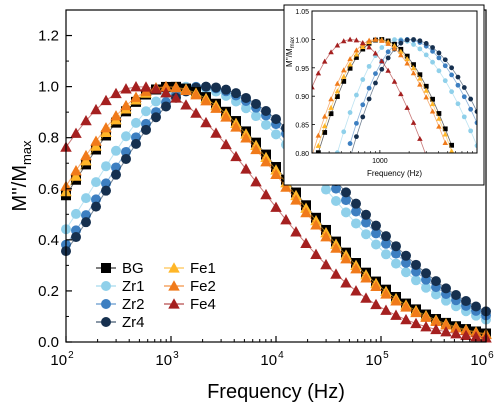 The image size is (498, 405). What do you see at coordinates (120, 304) in the screenshot?
I see `legend-item-Zr2: Zr2` at bounding box center [120, 304].